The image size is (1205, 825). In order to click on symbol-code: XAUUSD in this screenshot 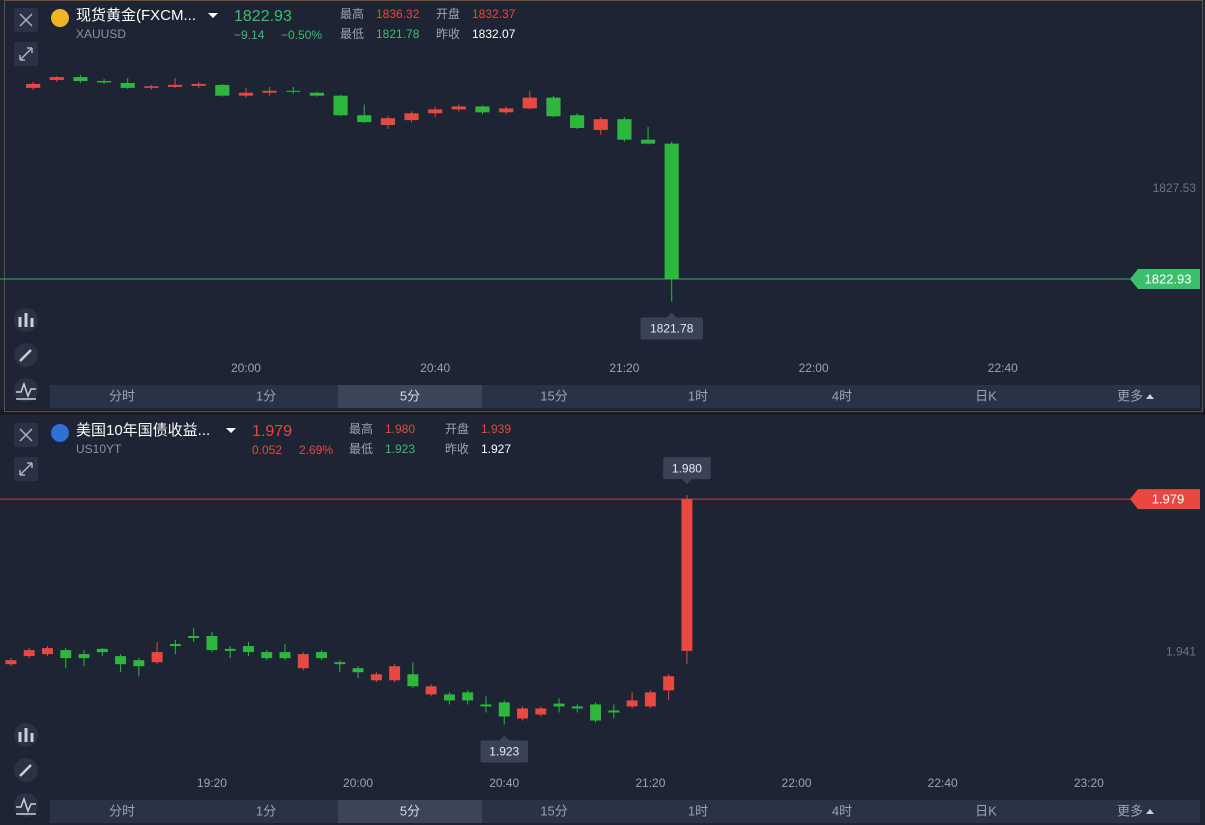, I will do `click(101, 34)`.